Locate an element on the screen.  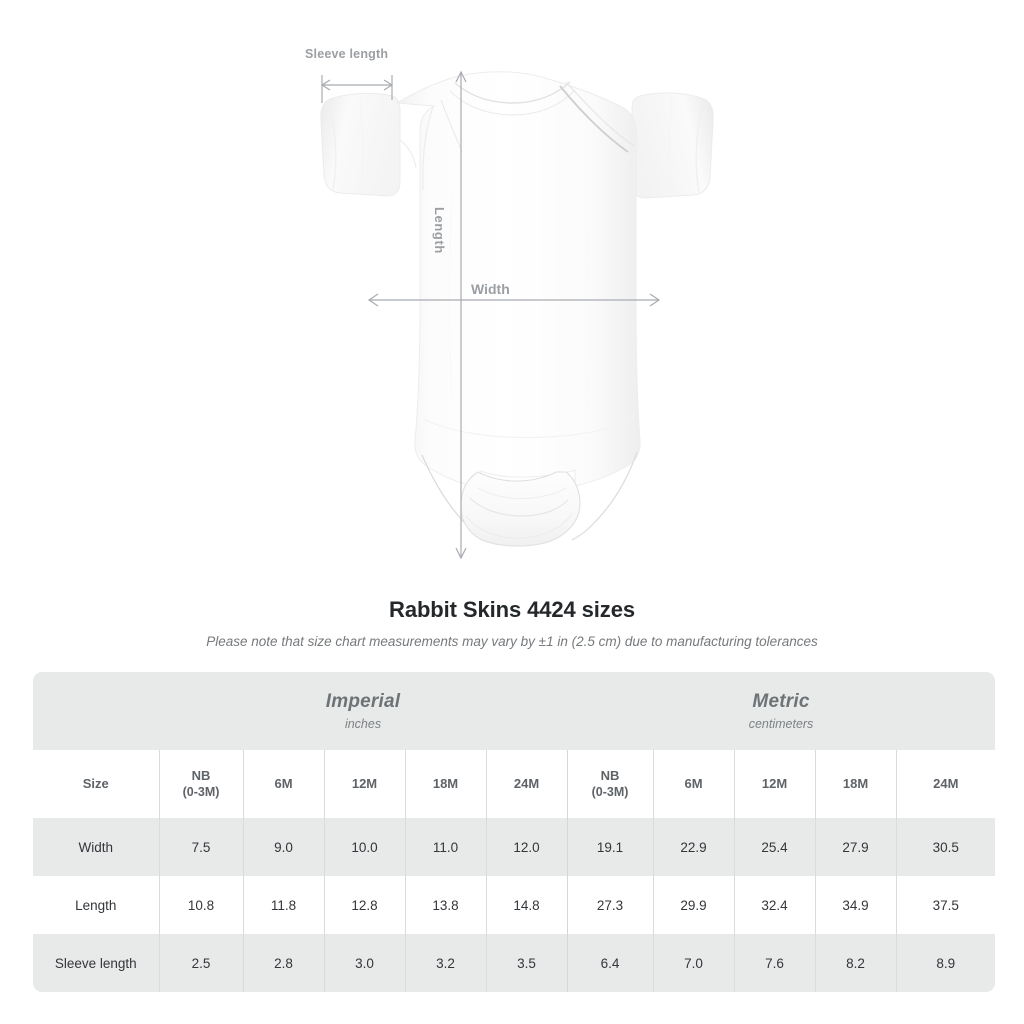
cell-width-18m-in: 11.0 is located at coordinates (445, 847).